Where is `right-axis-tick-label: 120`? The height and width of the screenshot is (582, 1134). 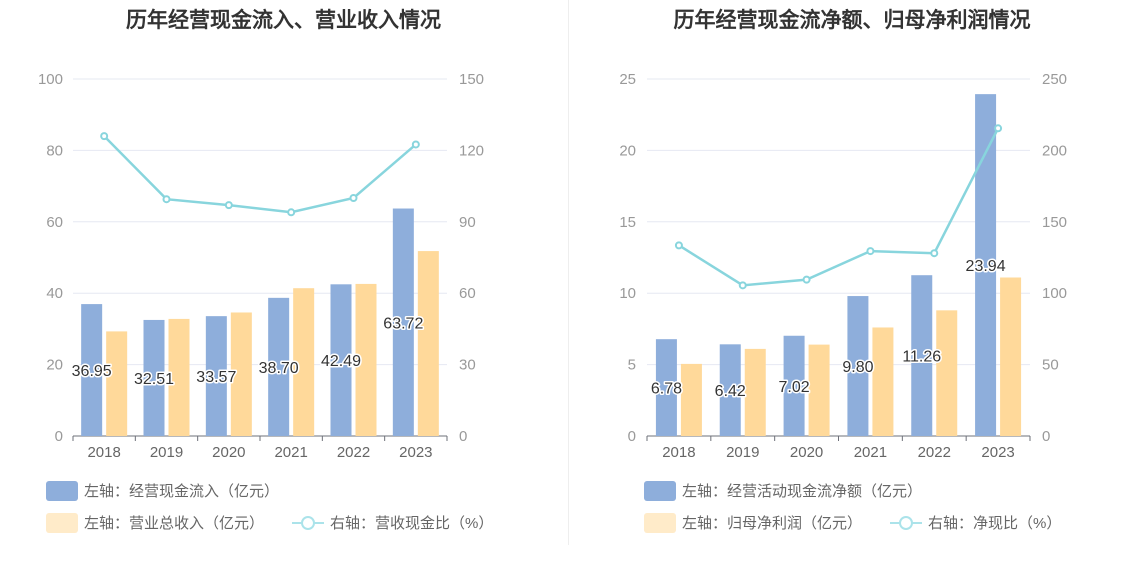
right-axis-tick-label: 120 is located at coordinates (471, 150).